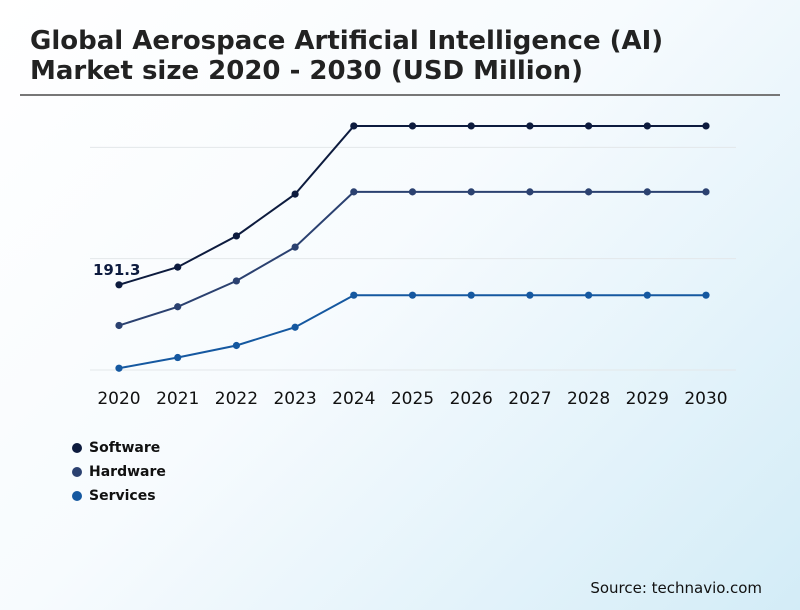 This screenshot has width=800, height=610. What do you see at coordinates (412, 332) in the screenshot?
I see `series-line-services` at bounding box center [412, 332].